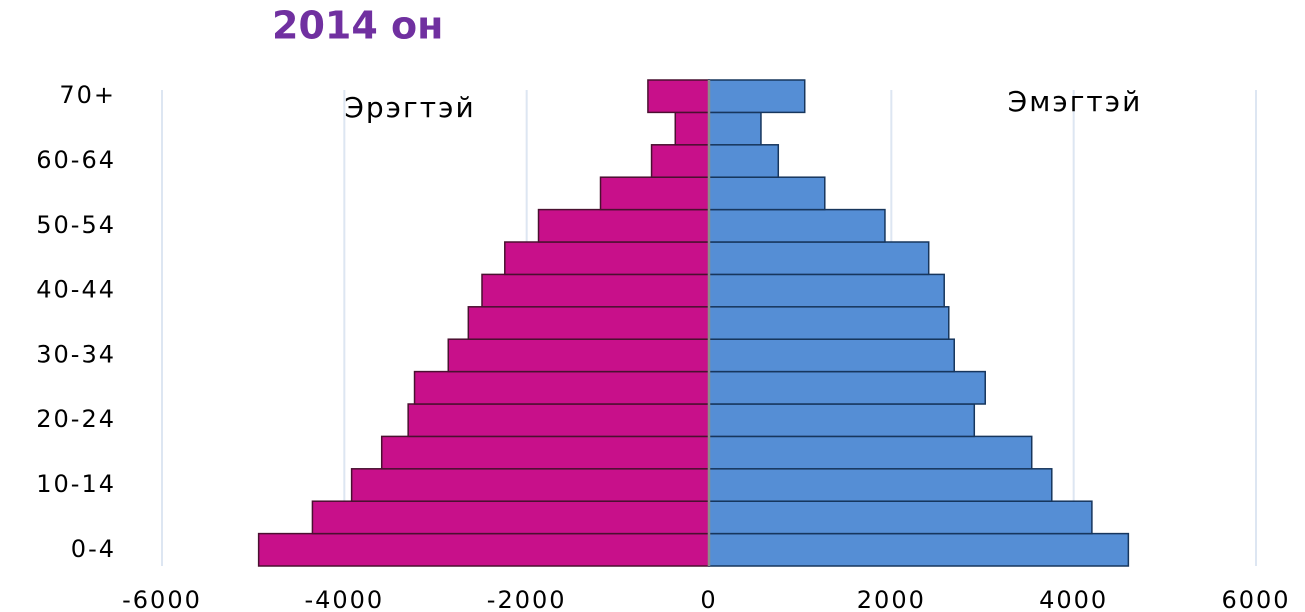 This screenshot has height=612, width=1305. Describe the element at coordinates (409, 107) in the screenshot. I see `series-label: Эрэгтэй` at that location.